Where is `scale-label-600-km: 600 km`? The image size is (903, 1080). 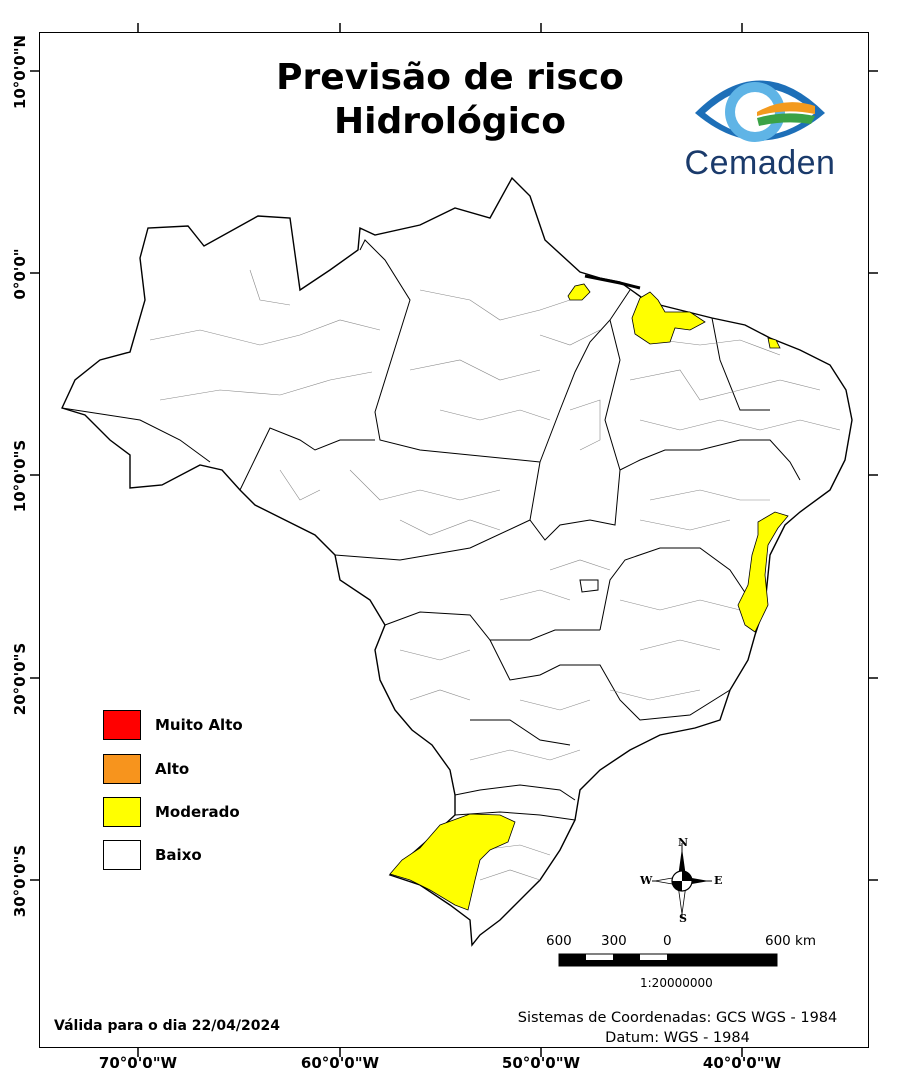
scale-label-600-km: 600 km is located at coordinates (791, 941).